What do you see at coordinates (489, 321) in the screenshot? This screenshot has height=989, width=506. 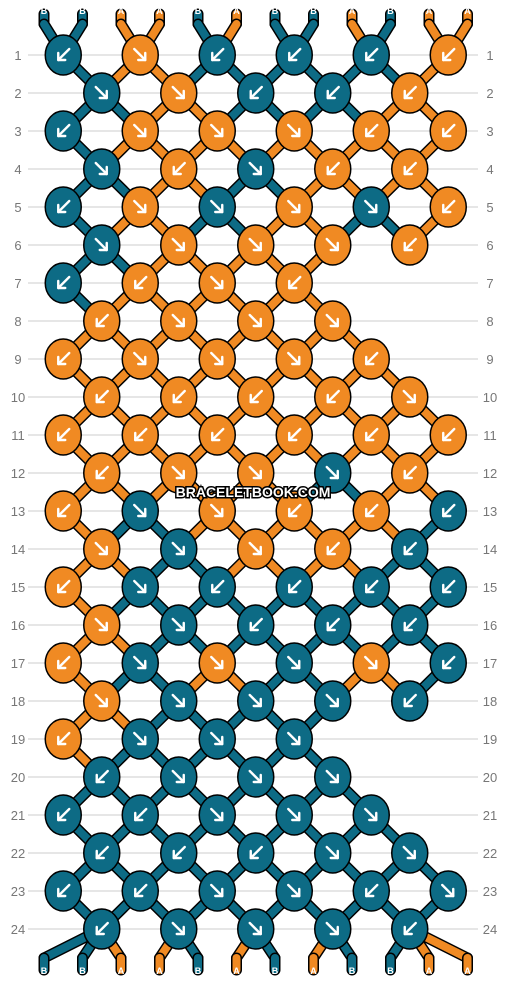 I see `row-number-right: 8` at bounding box center [489, 321].